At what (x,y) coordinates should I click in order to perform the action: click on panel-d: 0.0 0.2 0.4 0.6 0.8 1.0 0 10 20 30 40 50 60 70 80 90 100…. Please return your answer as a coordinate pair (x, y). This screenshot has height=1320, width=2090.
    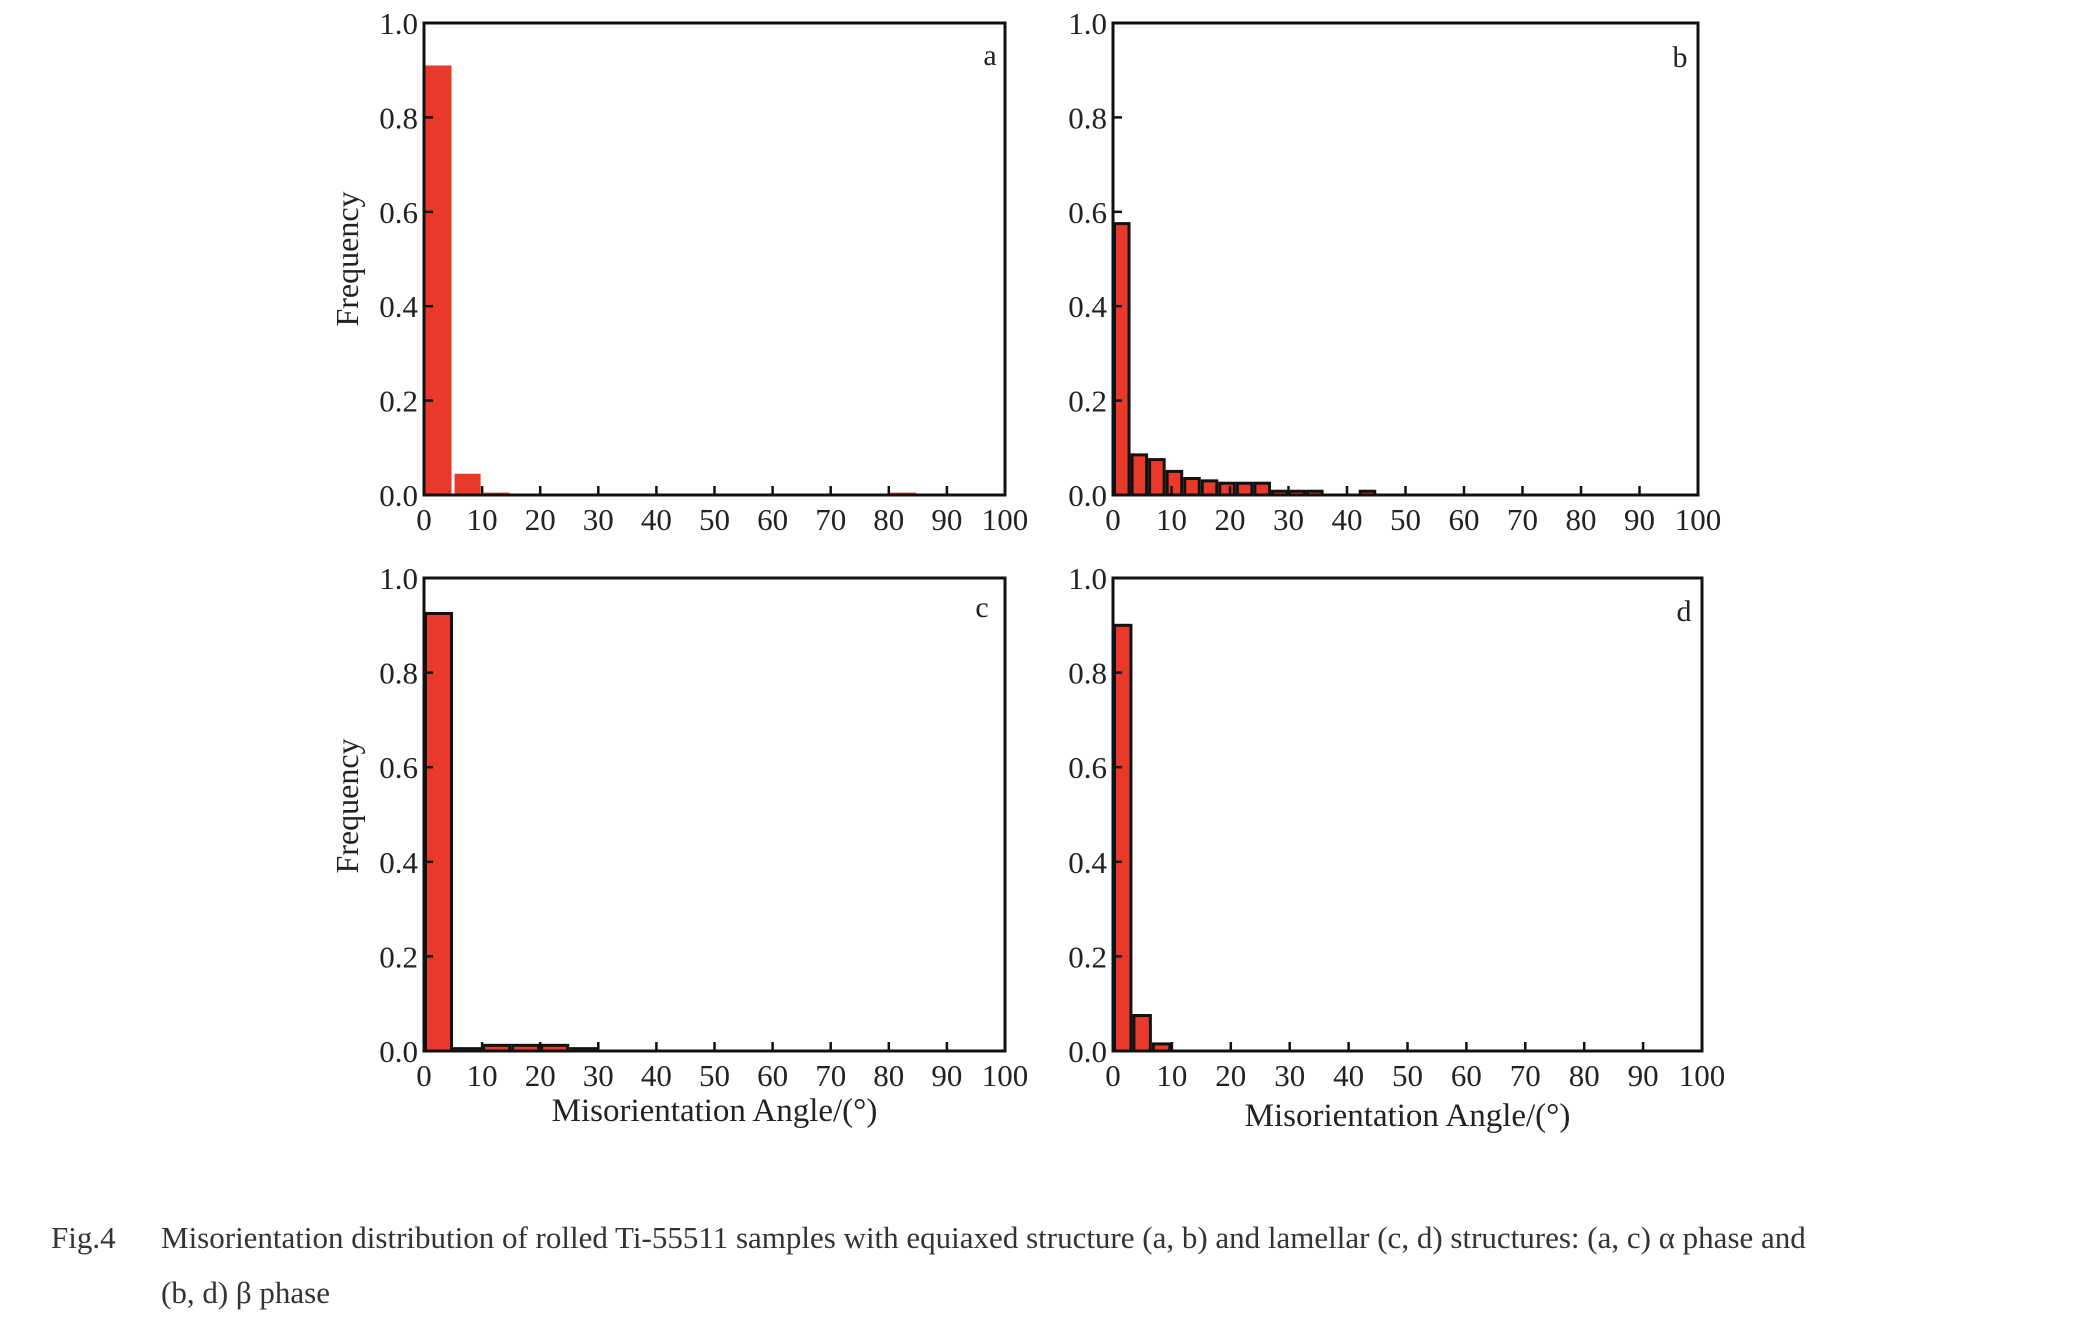
    Looking at the image, I should click on (1396, 847).